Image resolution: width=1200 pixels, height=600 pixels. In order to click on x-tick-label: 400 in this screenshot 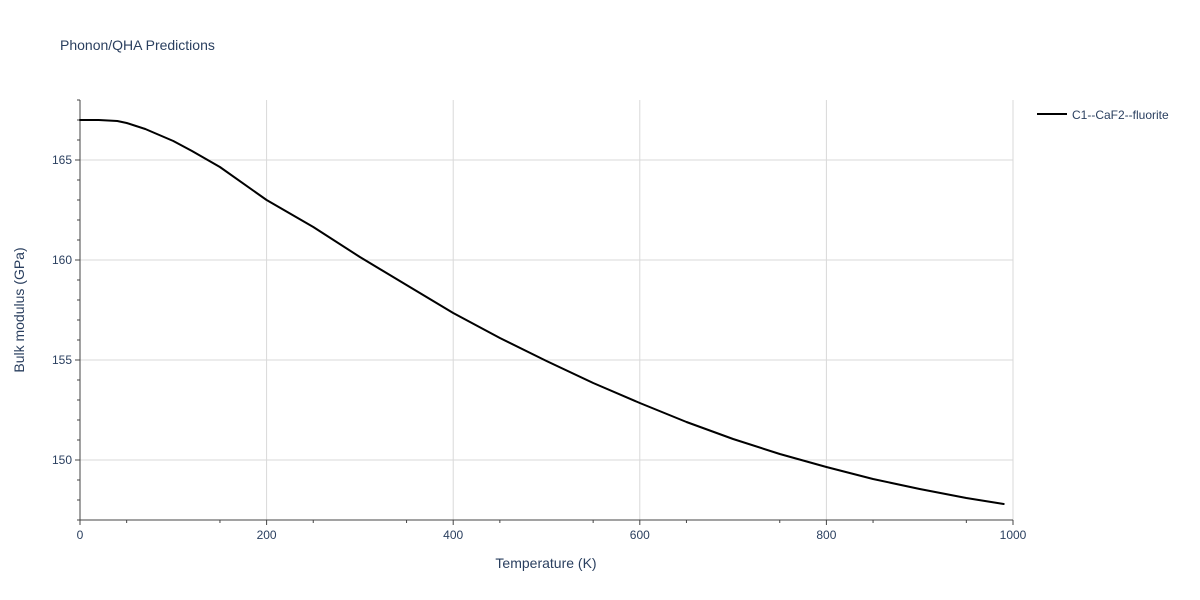, I will do `click(453, 535)`.